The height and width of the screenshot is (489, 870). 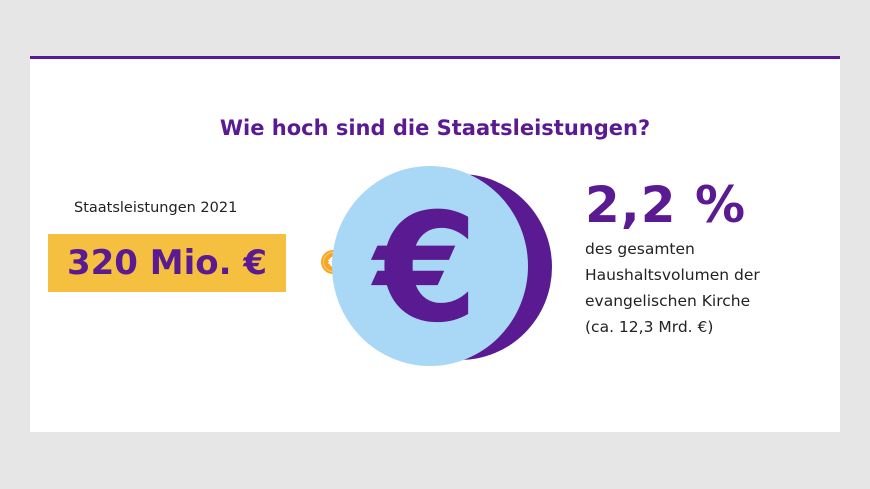 I want to click on amount-label: Staatsleistungen 2021, so click(x=156, y=208).